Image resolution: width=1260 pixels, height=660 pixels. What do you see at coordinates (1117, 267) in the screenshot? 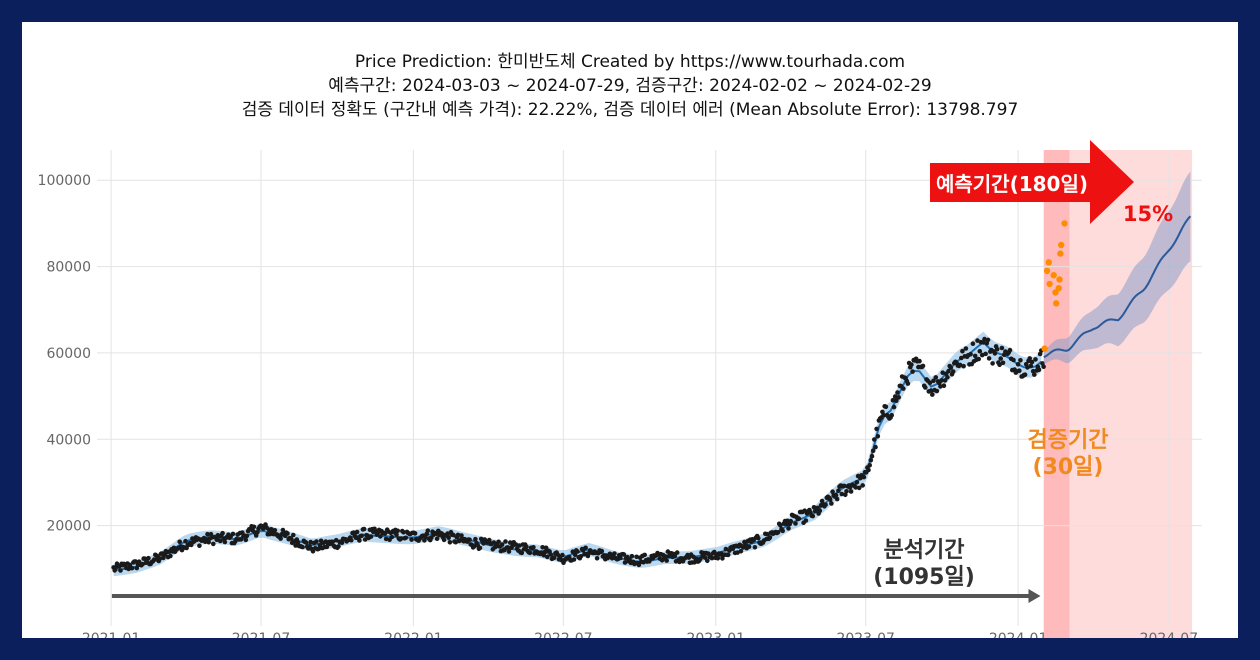
I see `forecast-uncertainty-band` at bounding box center [1117, 267].